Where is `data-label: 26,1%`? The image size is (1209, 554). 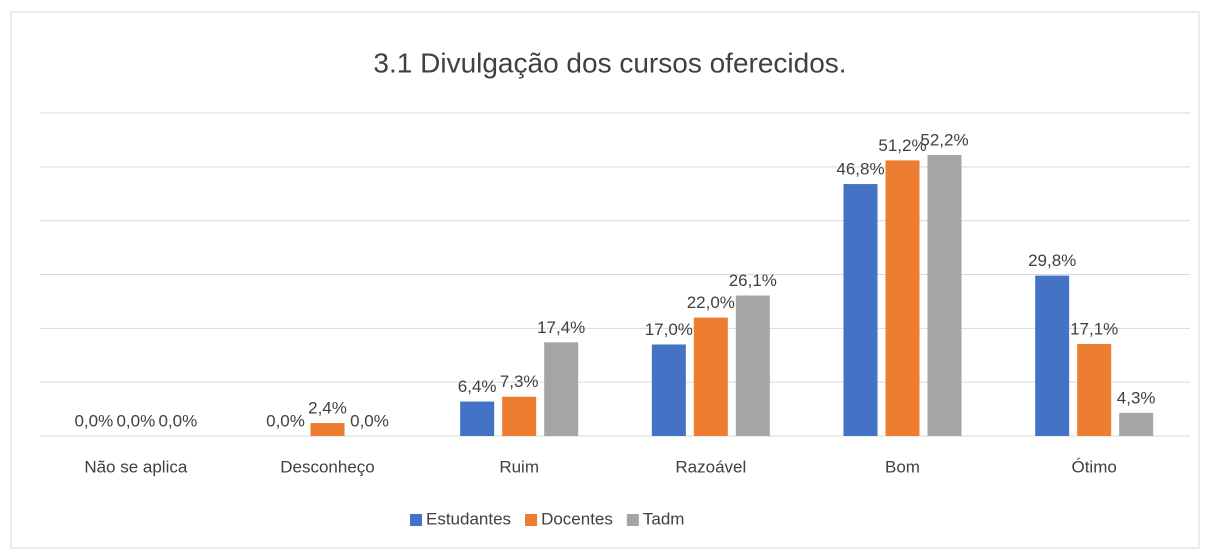
data-label: 26,1% is located at coordinates (753, 280).